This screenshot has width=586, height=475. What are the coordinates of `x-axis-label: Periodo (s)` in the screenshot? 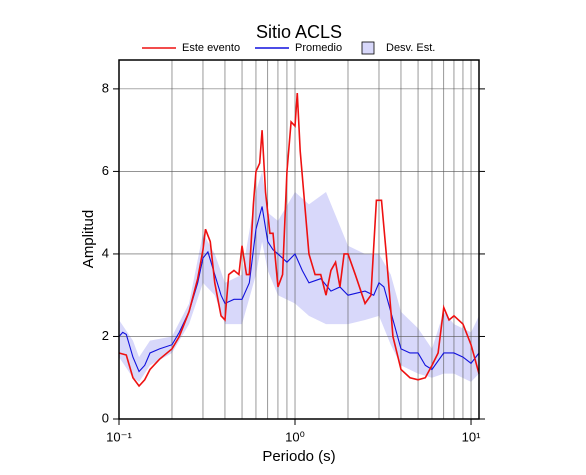 It's located at (298, 456).